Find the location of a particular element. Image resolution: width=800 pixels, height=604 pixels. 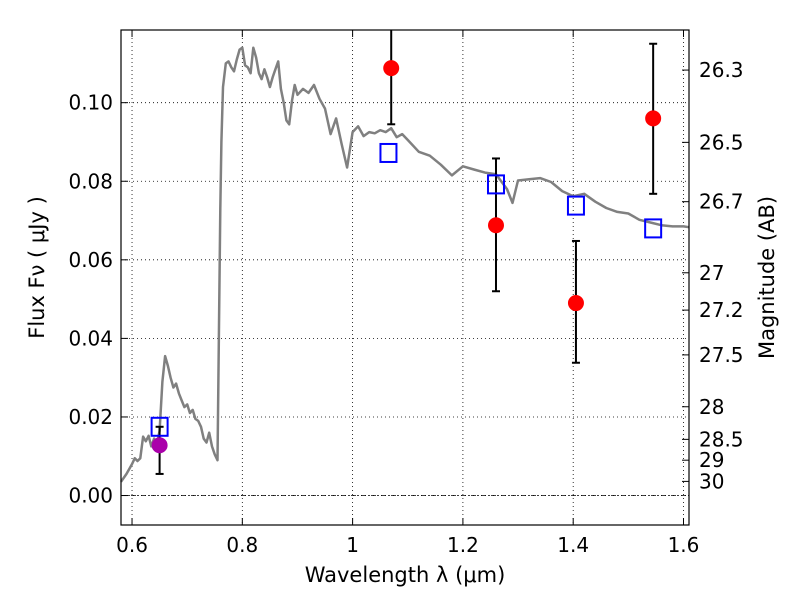

right-tick-label: 27.2 is located at coordinates (721, 310).